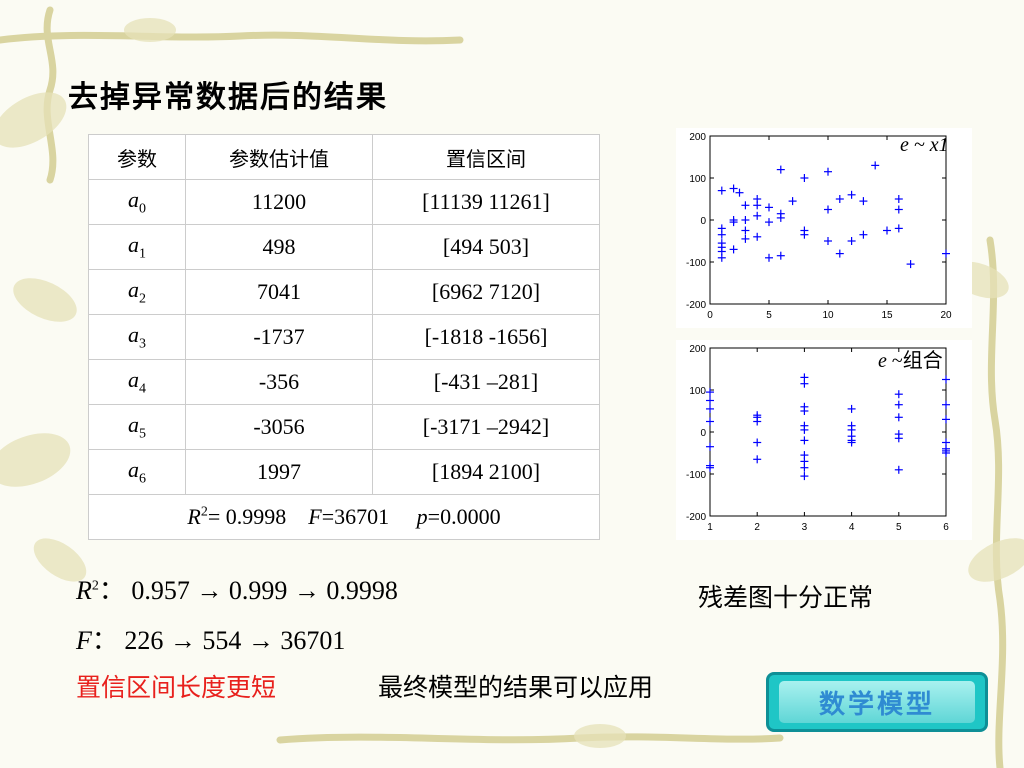 The height and width of the screenshot is (768, 1024). I want to click on x-tick-label: 2, so click(757, 527).